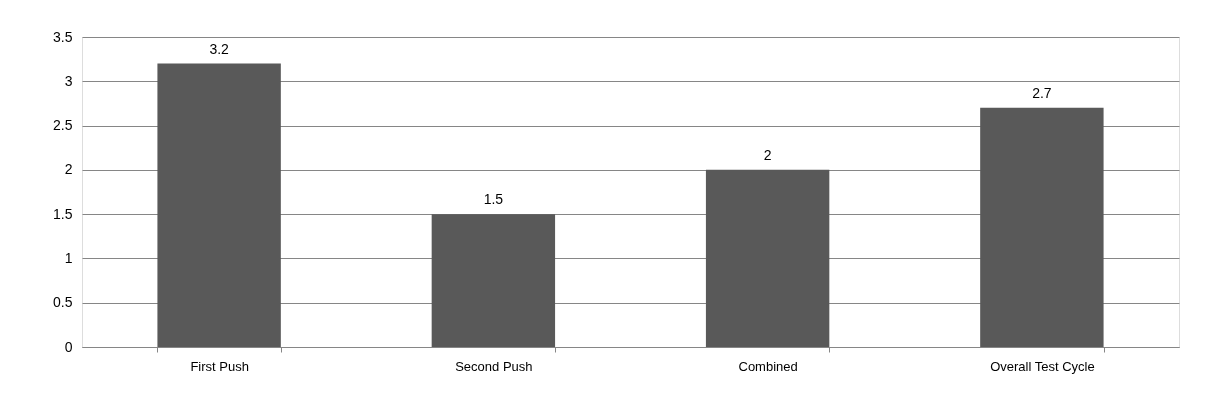 The width and height of the screenshot is (1216, 410). What do you see at coordinates (494, 366) in the screenshot?
I see `x-tick-label: Second Push` at bounding box center [494, 366].